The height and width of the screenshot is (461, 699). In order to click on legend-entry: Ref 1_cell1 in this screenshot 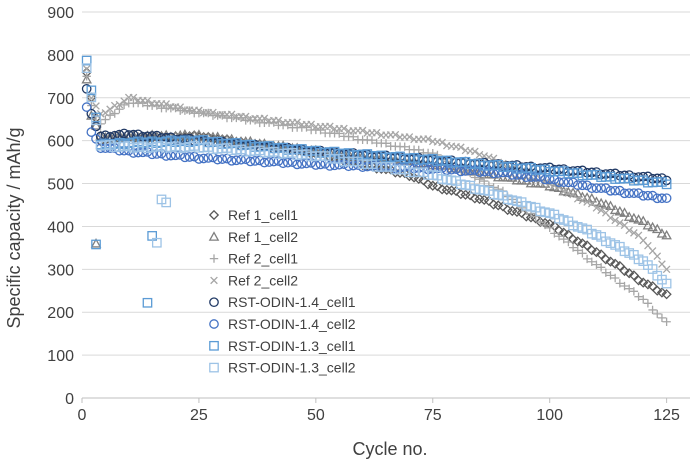, I will do `click(253, 215)`.